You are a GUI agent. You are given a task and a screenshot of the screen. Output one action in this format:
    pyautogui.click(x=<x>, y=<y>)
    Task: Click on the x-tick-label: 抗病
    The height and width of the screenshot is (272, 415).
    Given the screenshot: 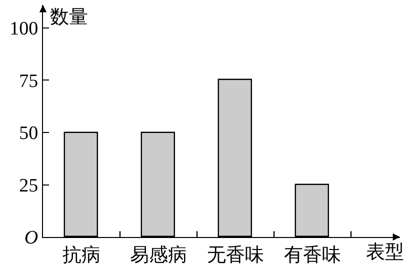 What is the action you would take?
    pyautogui.click(x=81, y=255)
    